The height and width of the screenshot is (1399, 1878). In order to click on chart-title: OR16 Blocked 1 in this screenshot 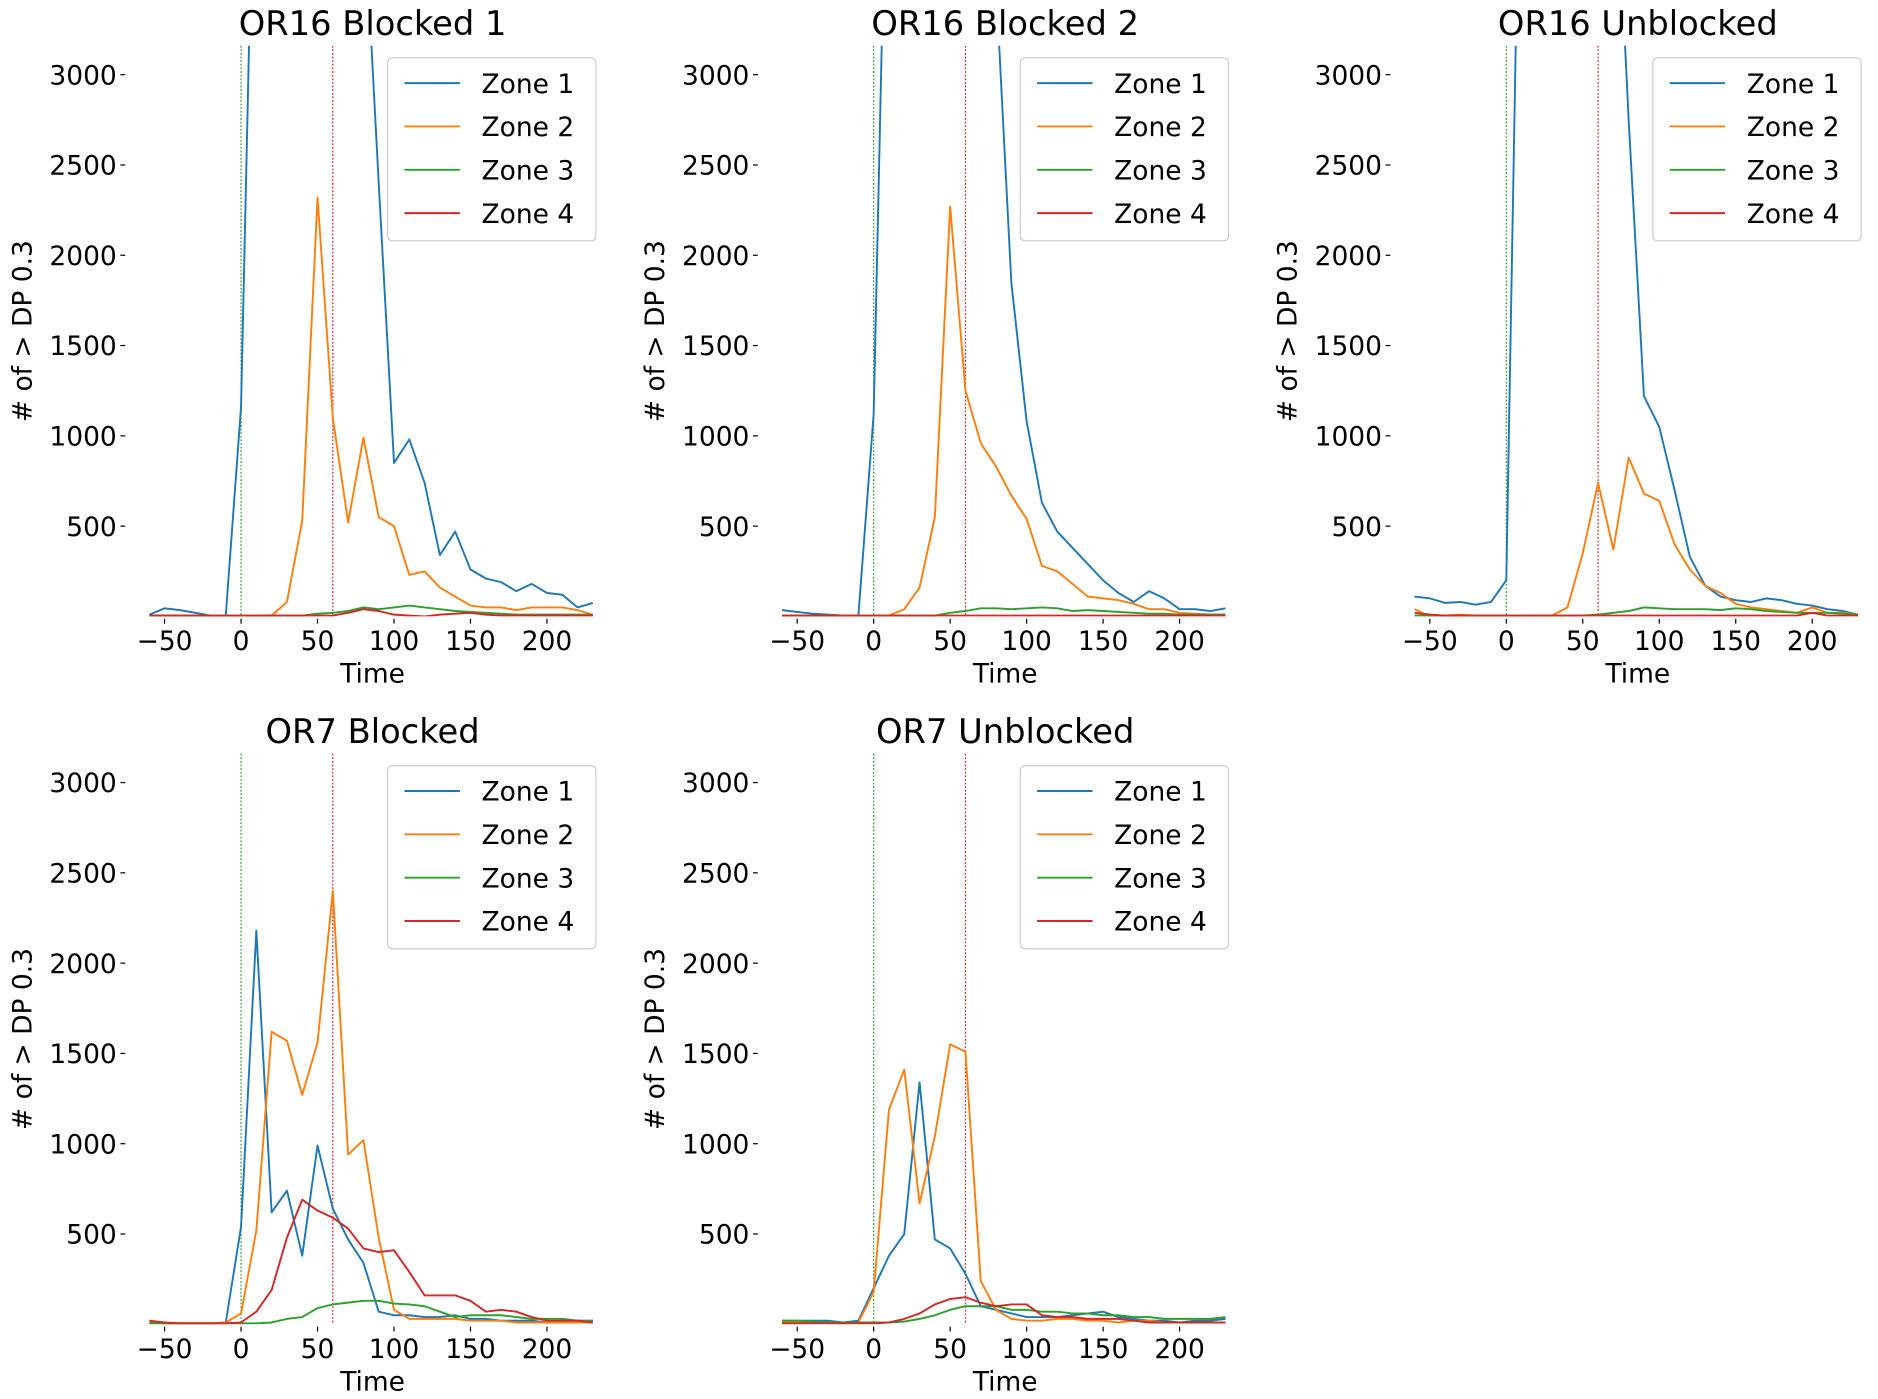, I will do `click(373, 23)`.